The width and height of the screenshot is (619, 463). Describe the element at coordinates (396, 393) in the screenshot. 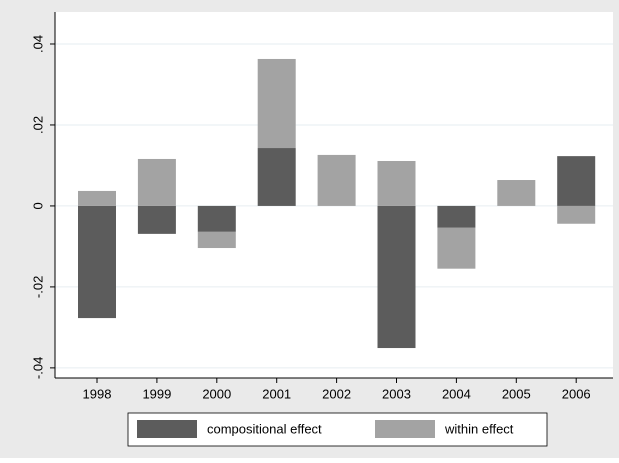

I see `x-tick-label: 2003` at that location.